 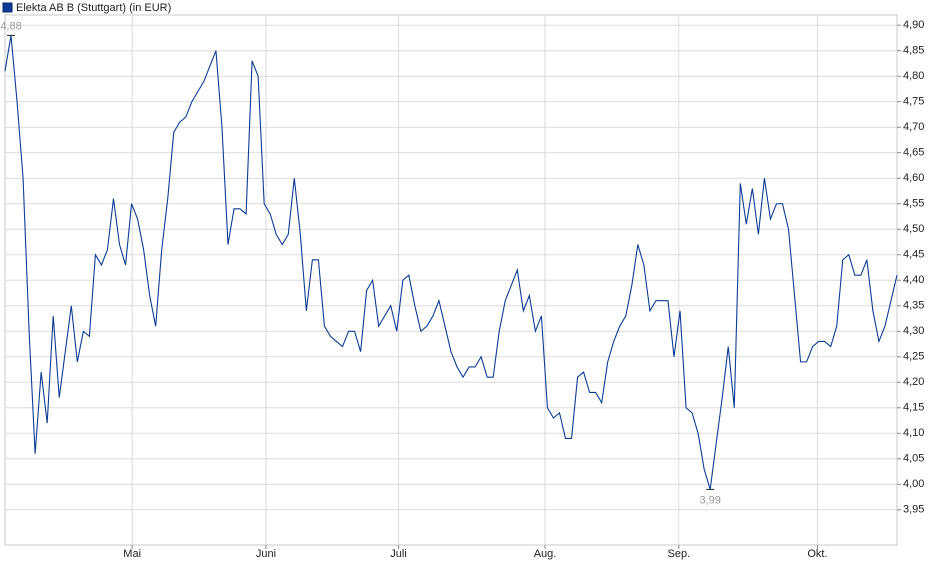 I want to click on legend-swatch, so click(x=7, y=7).